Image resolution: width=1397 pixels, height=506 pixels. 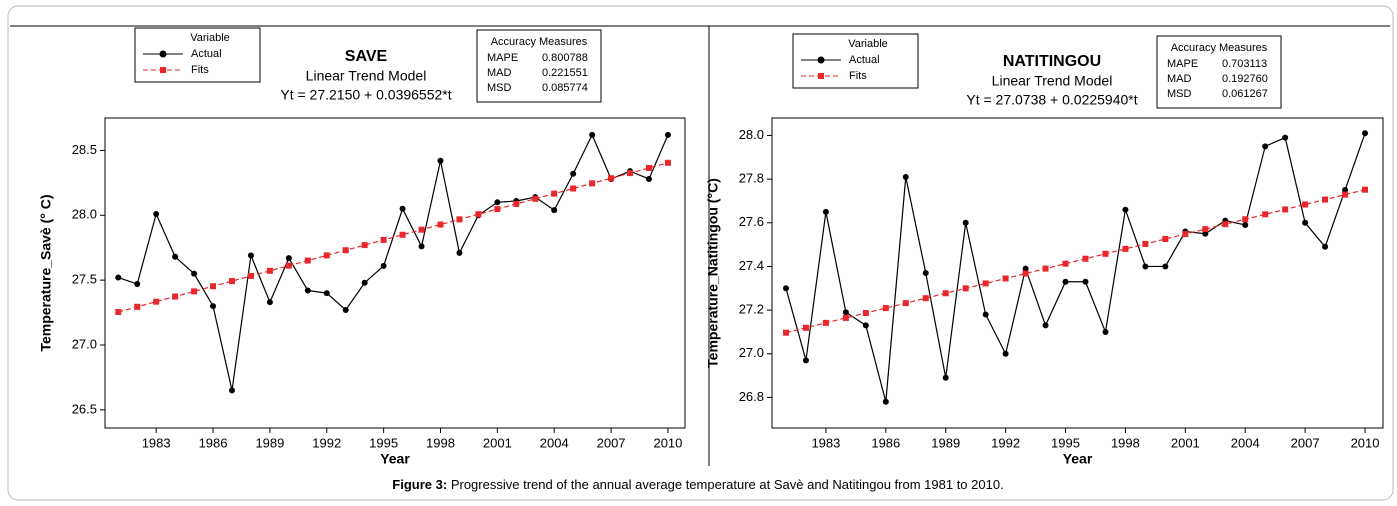 What do you see at coordinates (751, 221) in the screenshot?
I see `y-tick-label: 27.6` at bounding box center [751, 221].